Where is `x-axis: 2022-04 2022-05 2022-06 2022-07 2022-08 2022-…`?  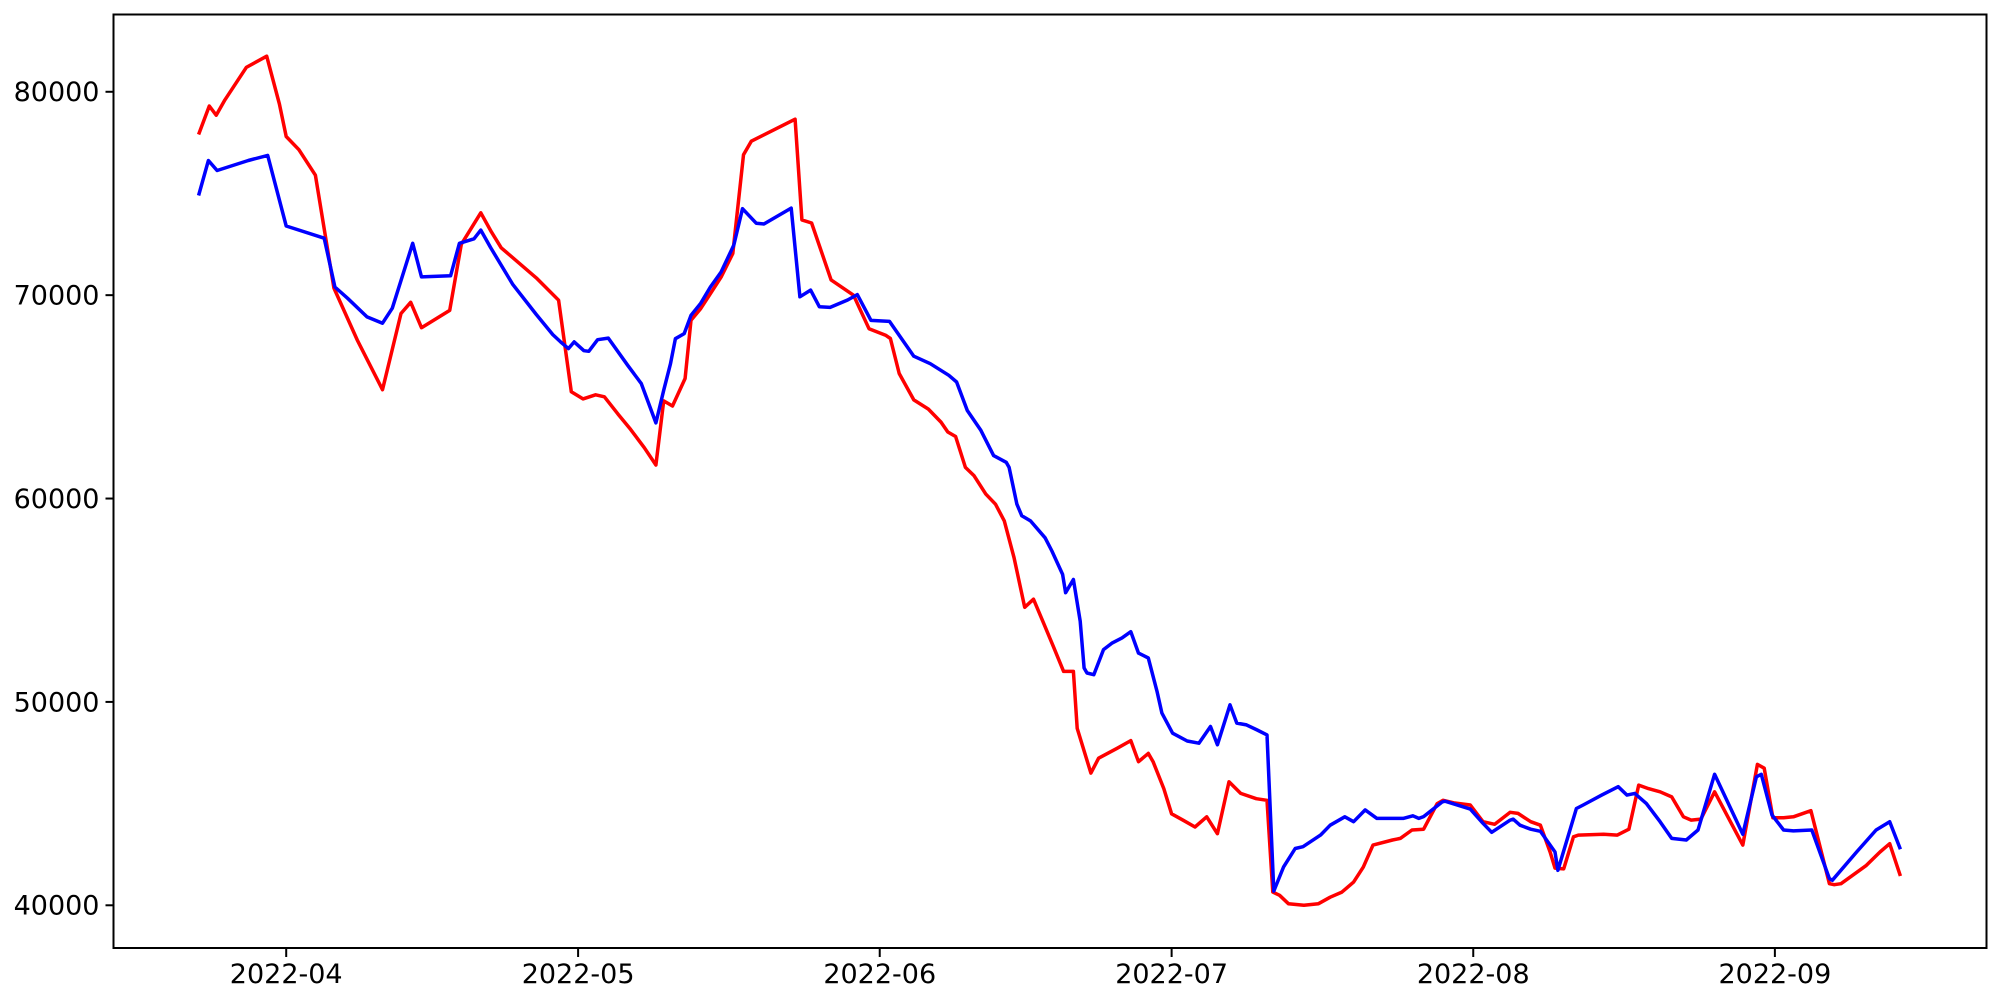 x-axis: 2022-04 2022-05 2022-06 2022-07 2022-08 2022-… is located at coordinates (1030, 969).